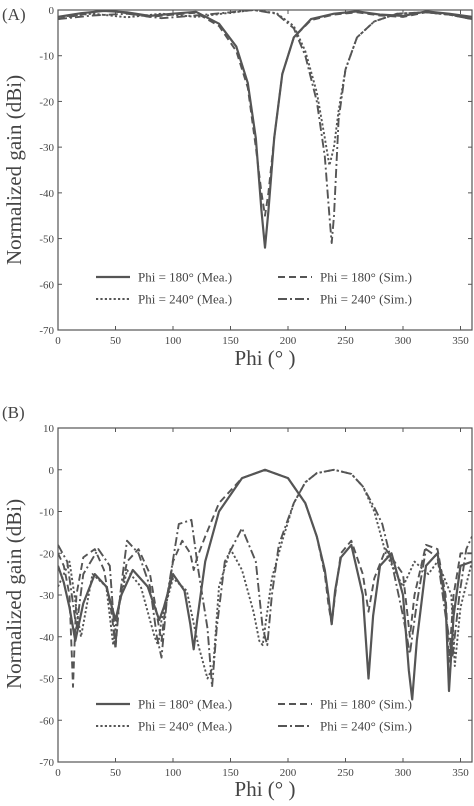 The height and width of the screenshot is (806, 474). What do you see at coordinates (13, 412) in the screenshot?
I see `panel-b-label: (B)` at bounding box center [13, 412].